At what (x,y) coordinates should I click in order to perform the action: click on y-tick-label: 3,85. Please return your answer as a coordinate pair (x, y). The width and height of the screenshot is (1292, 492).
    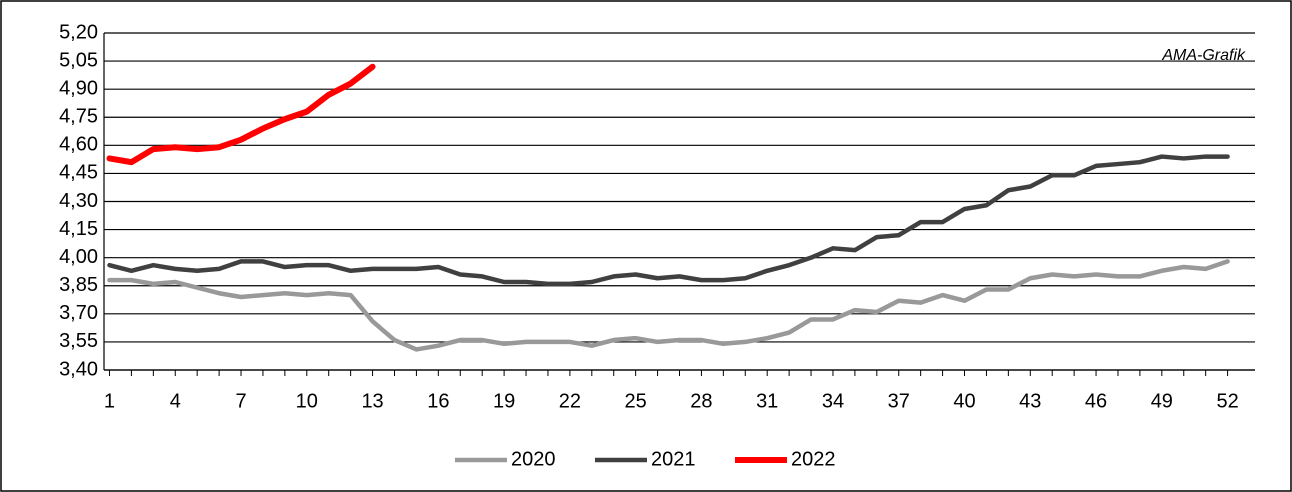
    Looking at the image, I should click on (78, 285).